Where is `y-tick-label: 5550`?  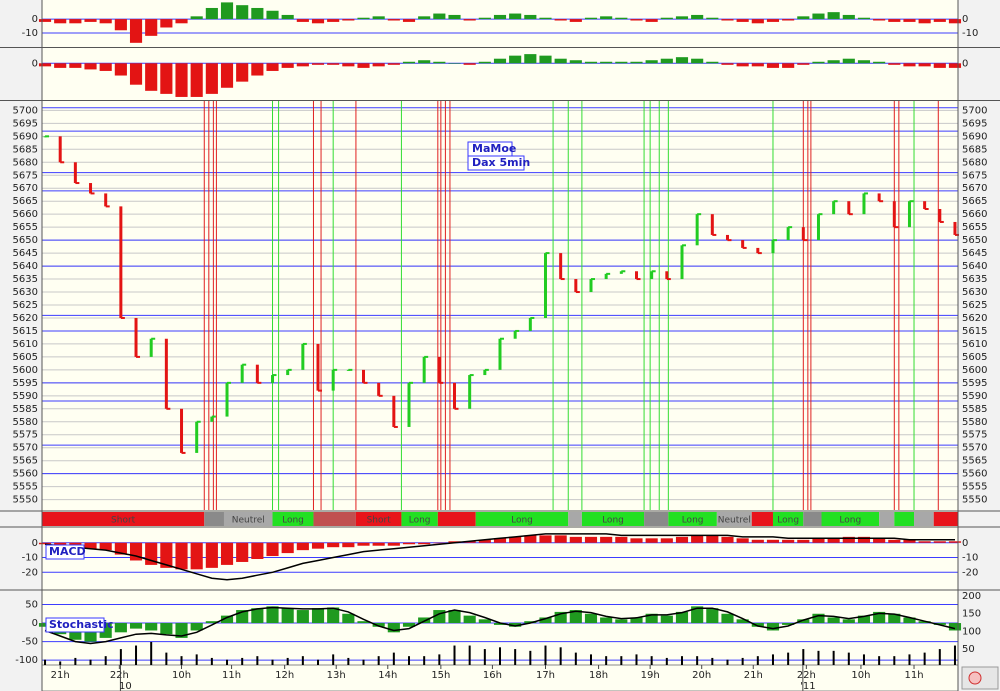
y-tick-label: 5550 is located at coordinates (974, 500).